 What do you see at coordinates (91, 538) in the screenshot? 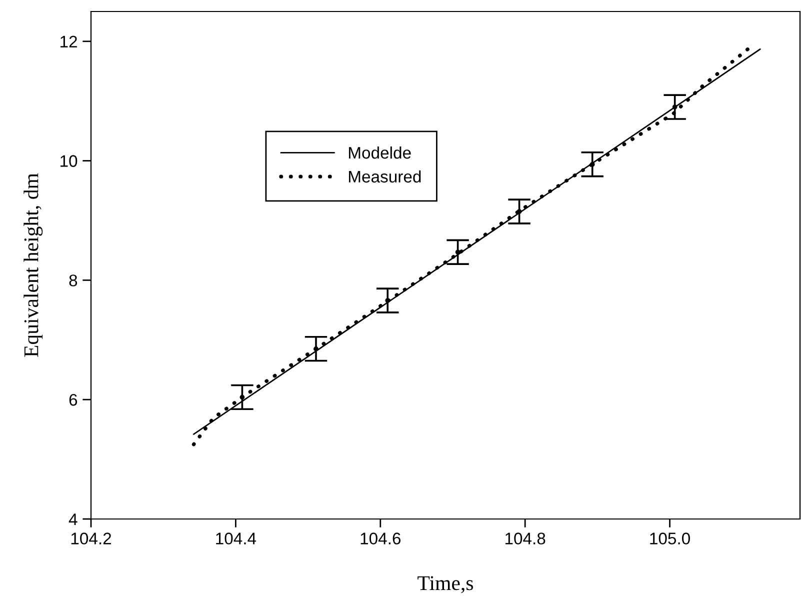
I see `x-tick-label: 104.2` at bounding box center [91, 538].